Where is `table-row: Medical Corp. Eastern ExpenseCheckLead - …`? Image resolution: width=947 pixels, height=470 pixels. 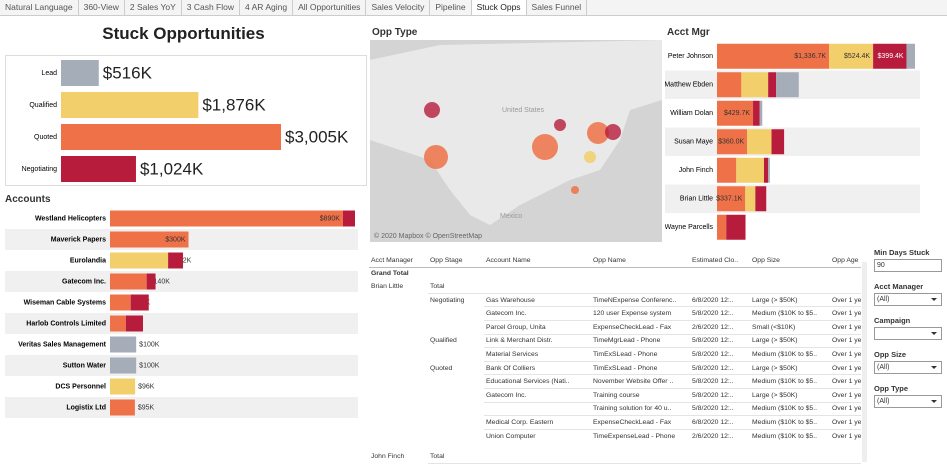
table-row: Medical Corp. Eastern ExpenseCheckLead - … is located at coordinates (615, 422).